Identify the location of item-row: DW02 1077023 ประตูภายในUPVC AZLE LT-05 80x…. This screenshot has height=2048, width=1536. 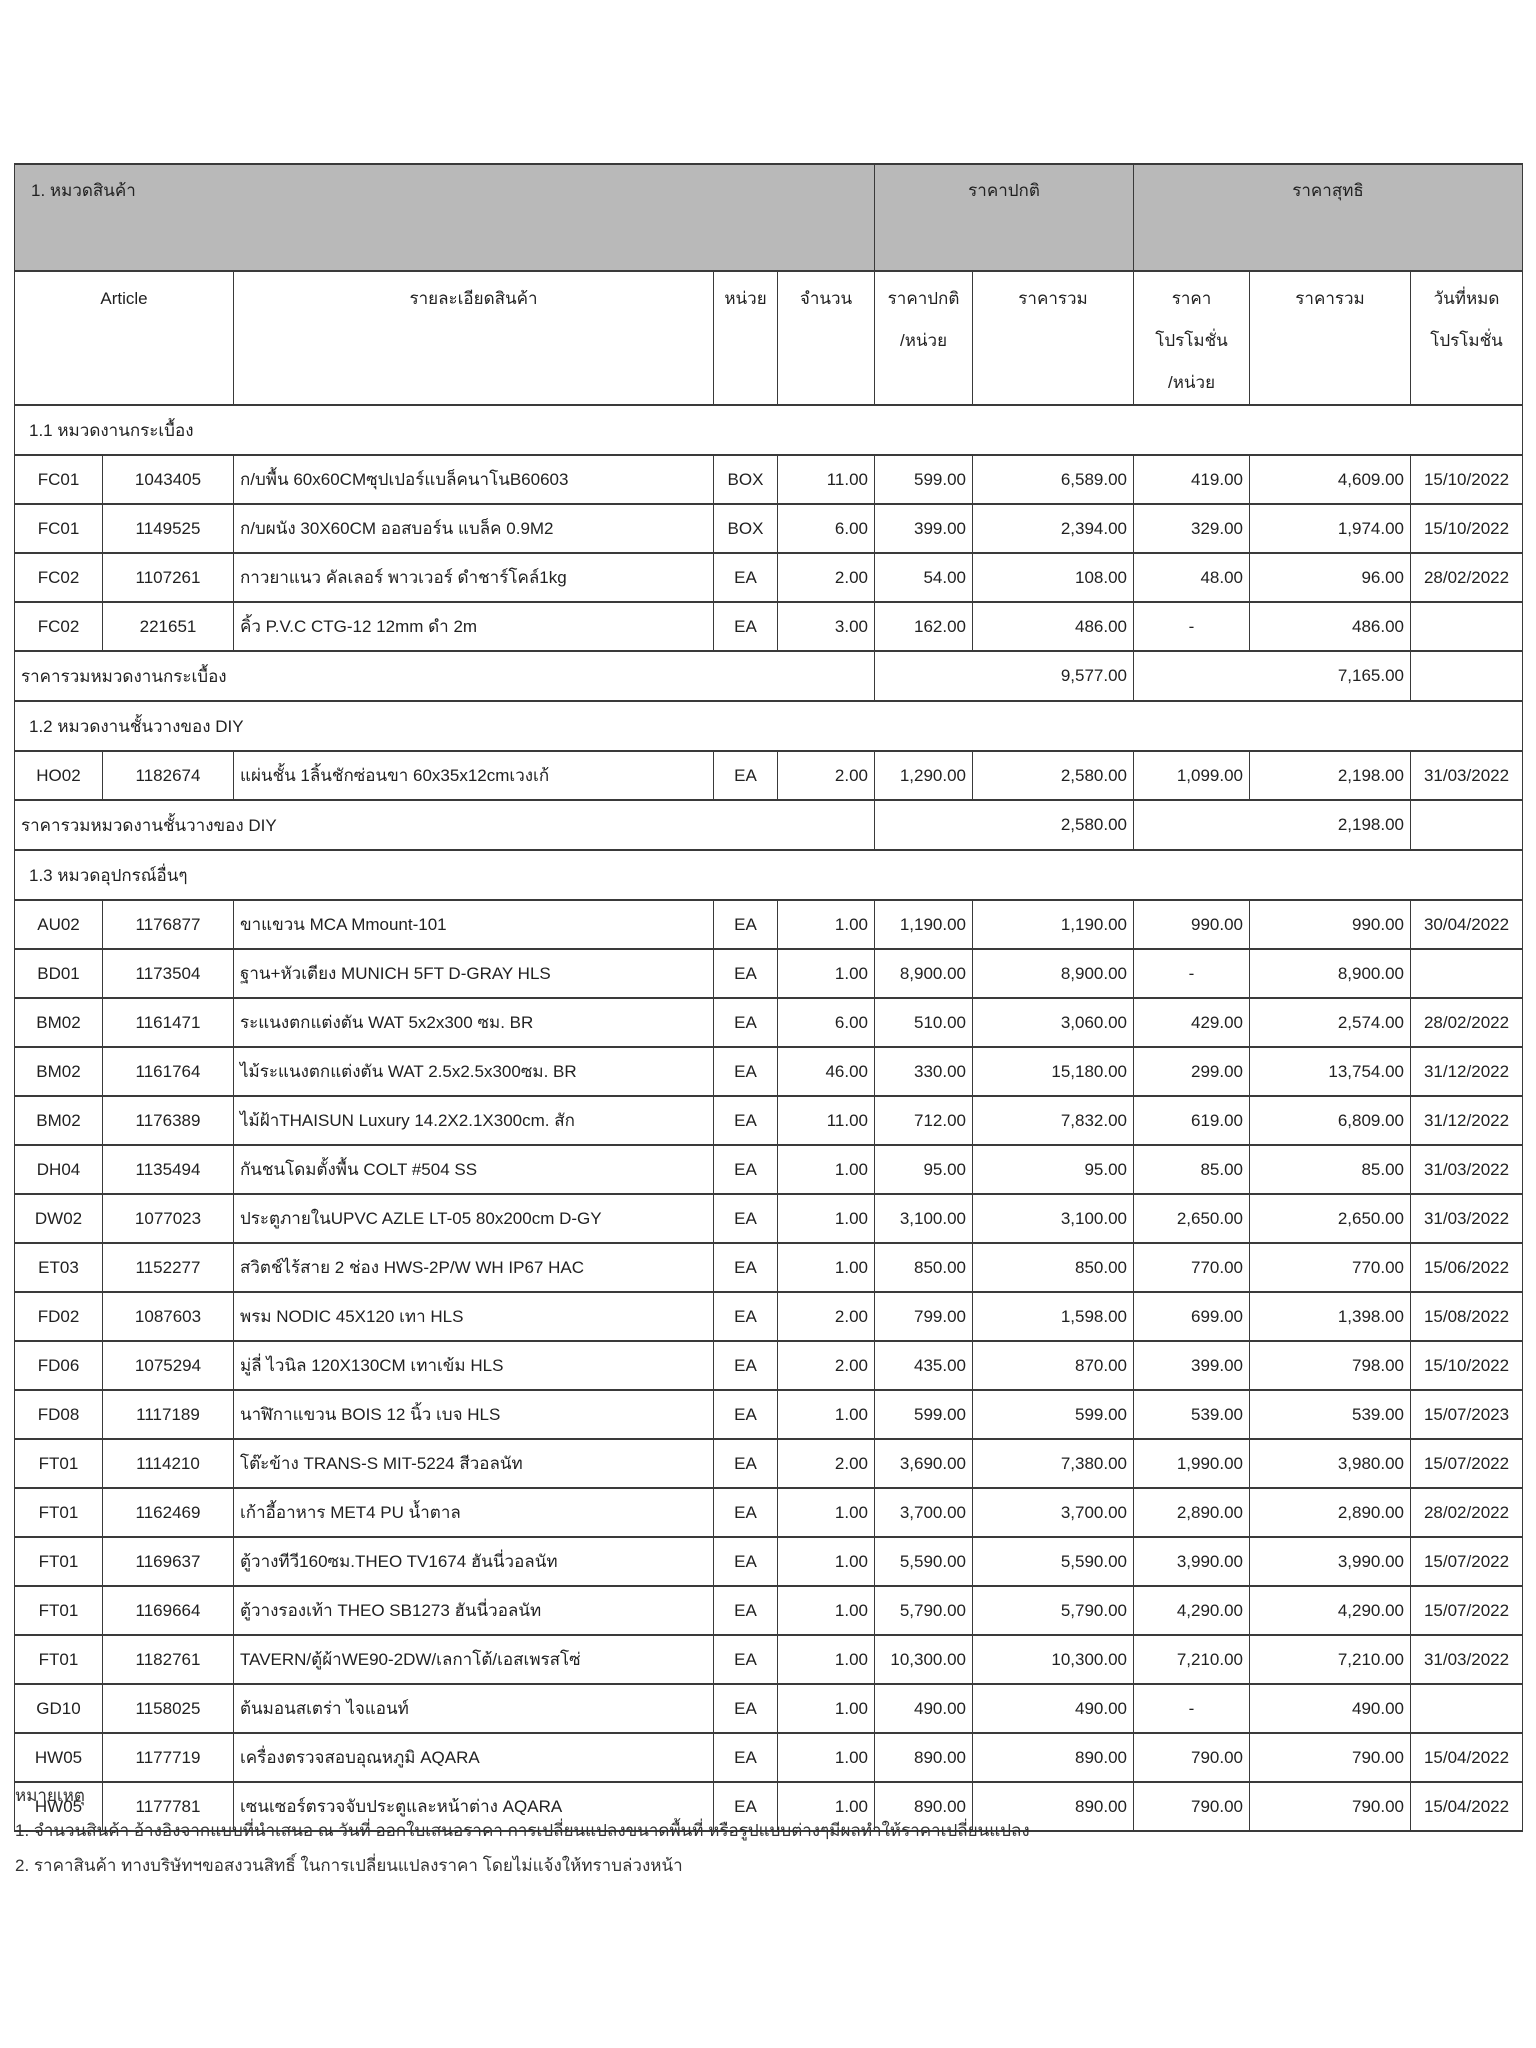
(769, 1218).